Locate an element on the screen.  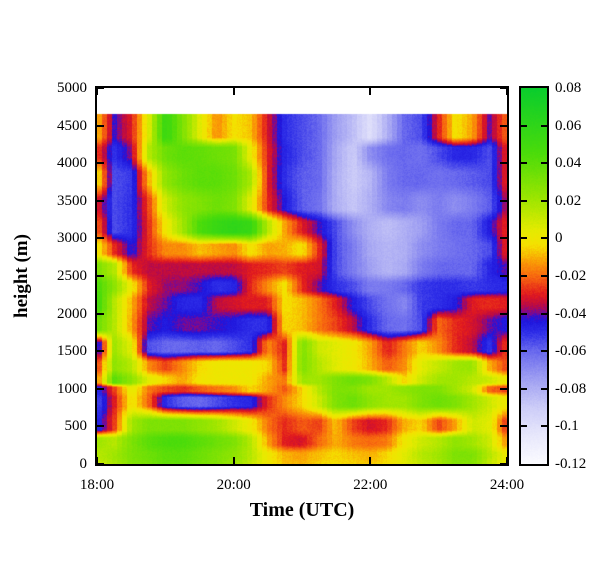
colorbar-tick-label: -0.06 is located at coordinates (571, 351).